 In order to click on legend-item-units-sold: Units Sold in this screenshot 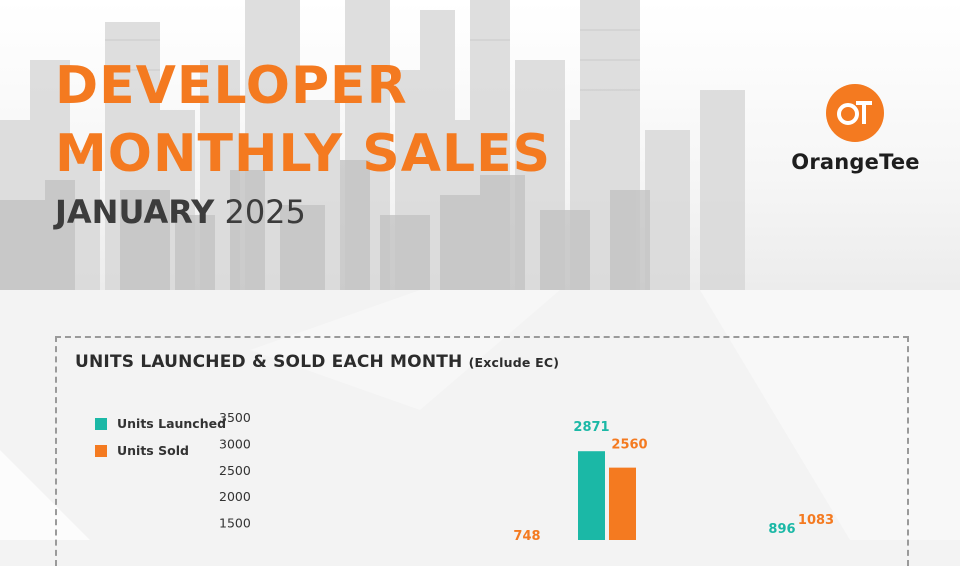, I will do `click(160, 450)`.